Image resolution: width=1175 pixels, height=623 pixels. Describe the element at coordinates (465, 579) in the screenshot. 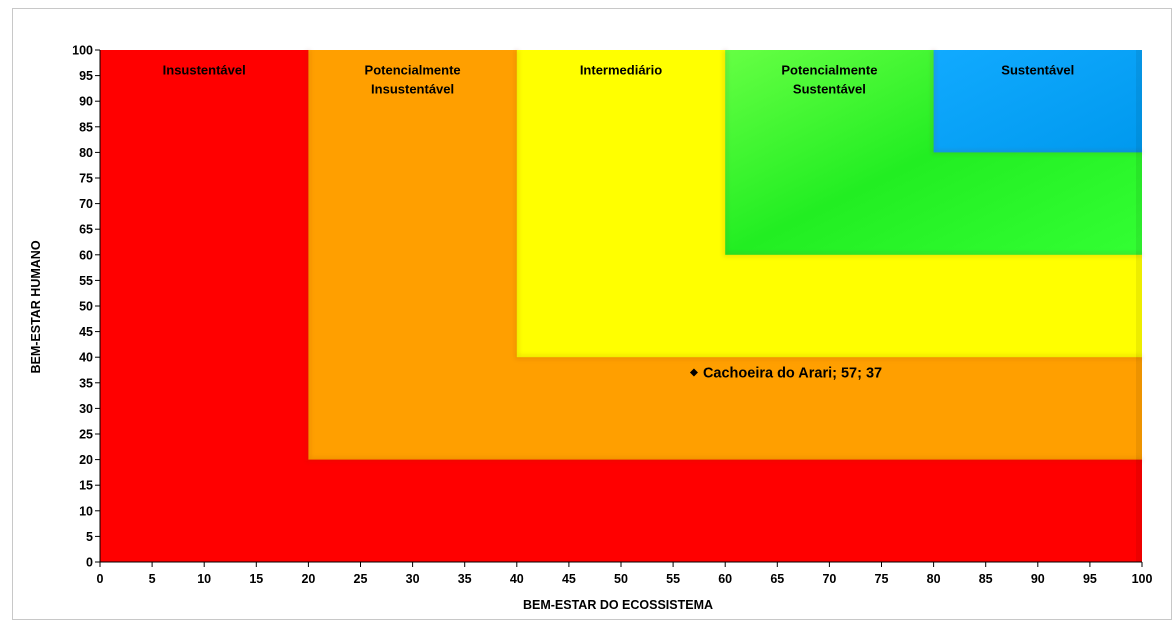

I see `x-tick-label: 35` at that location.